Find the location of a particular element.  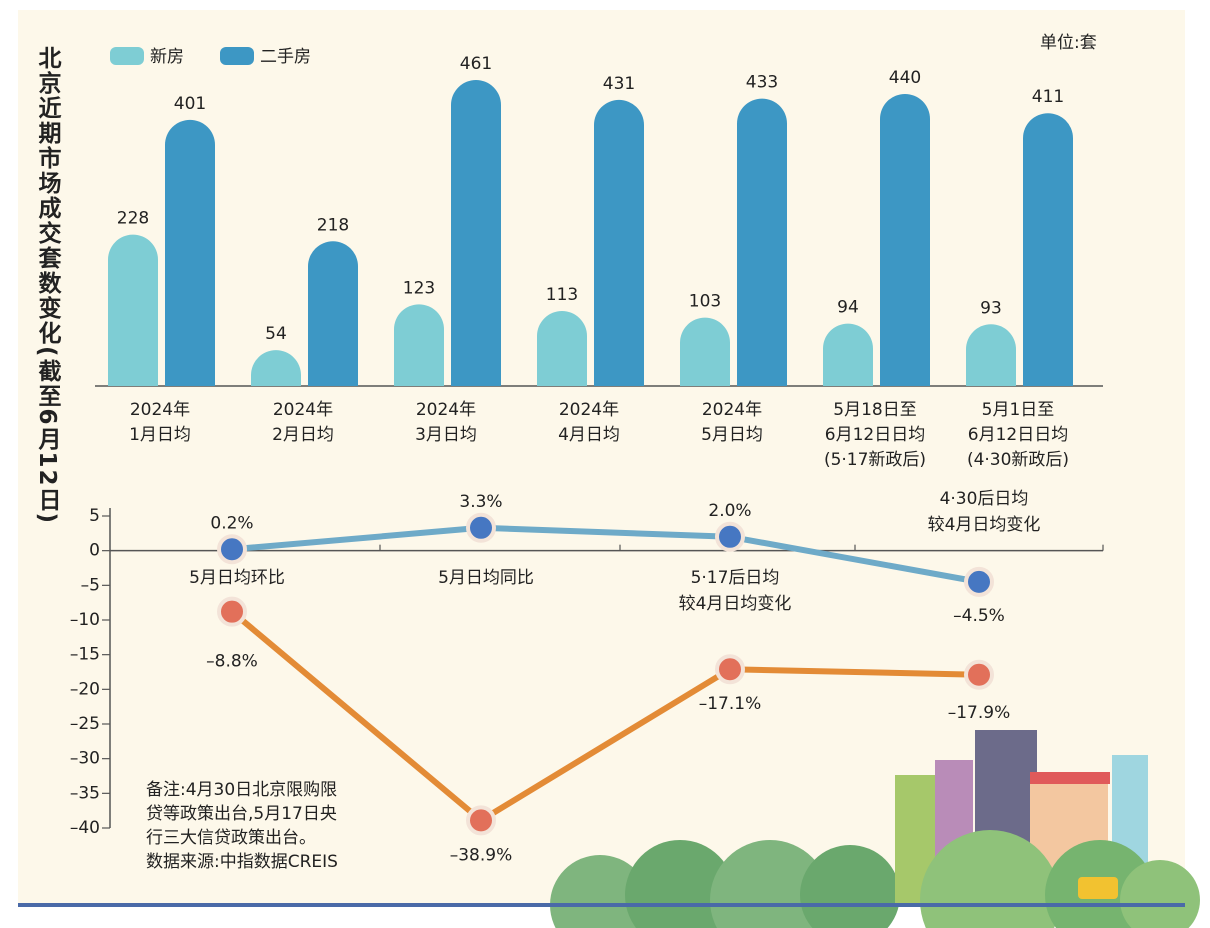

y-tick-label: –40 is located at coordinates (85, 828).